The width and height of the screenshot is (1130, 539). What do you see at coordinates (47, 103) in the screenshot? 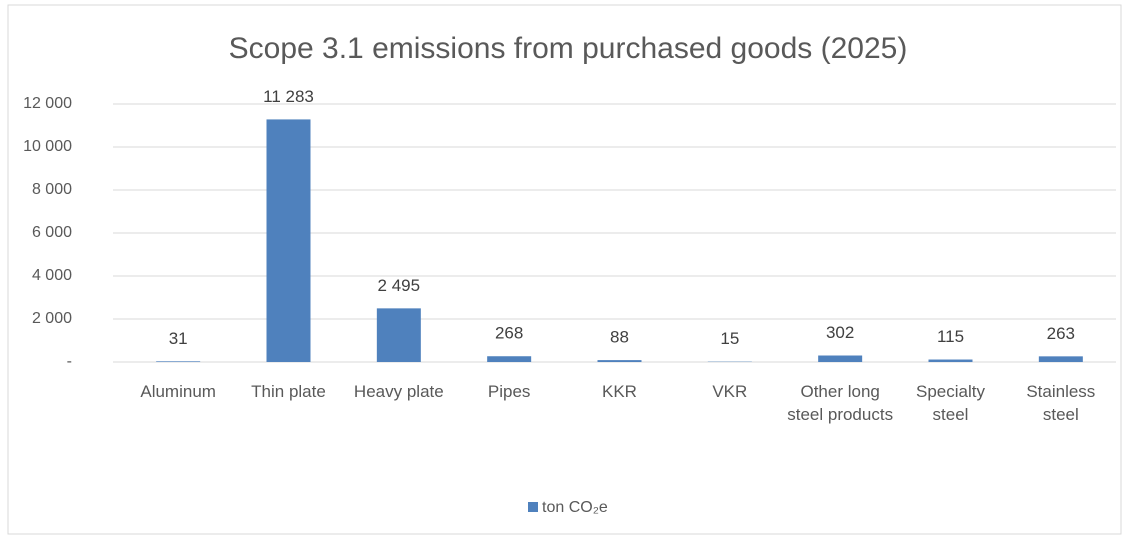
I see `y-tick-label: 12 000` at bounding box center [47, 103].